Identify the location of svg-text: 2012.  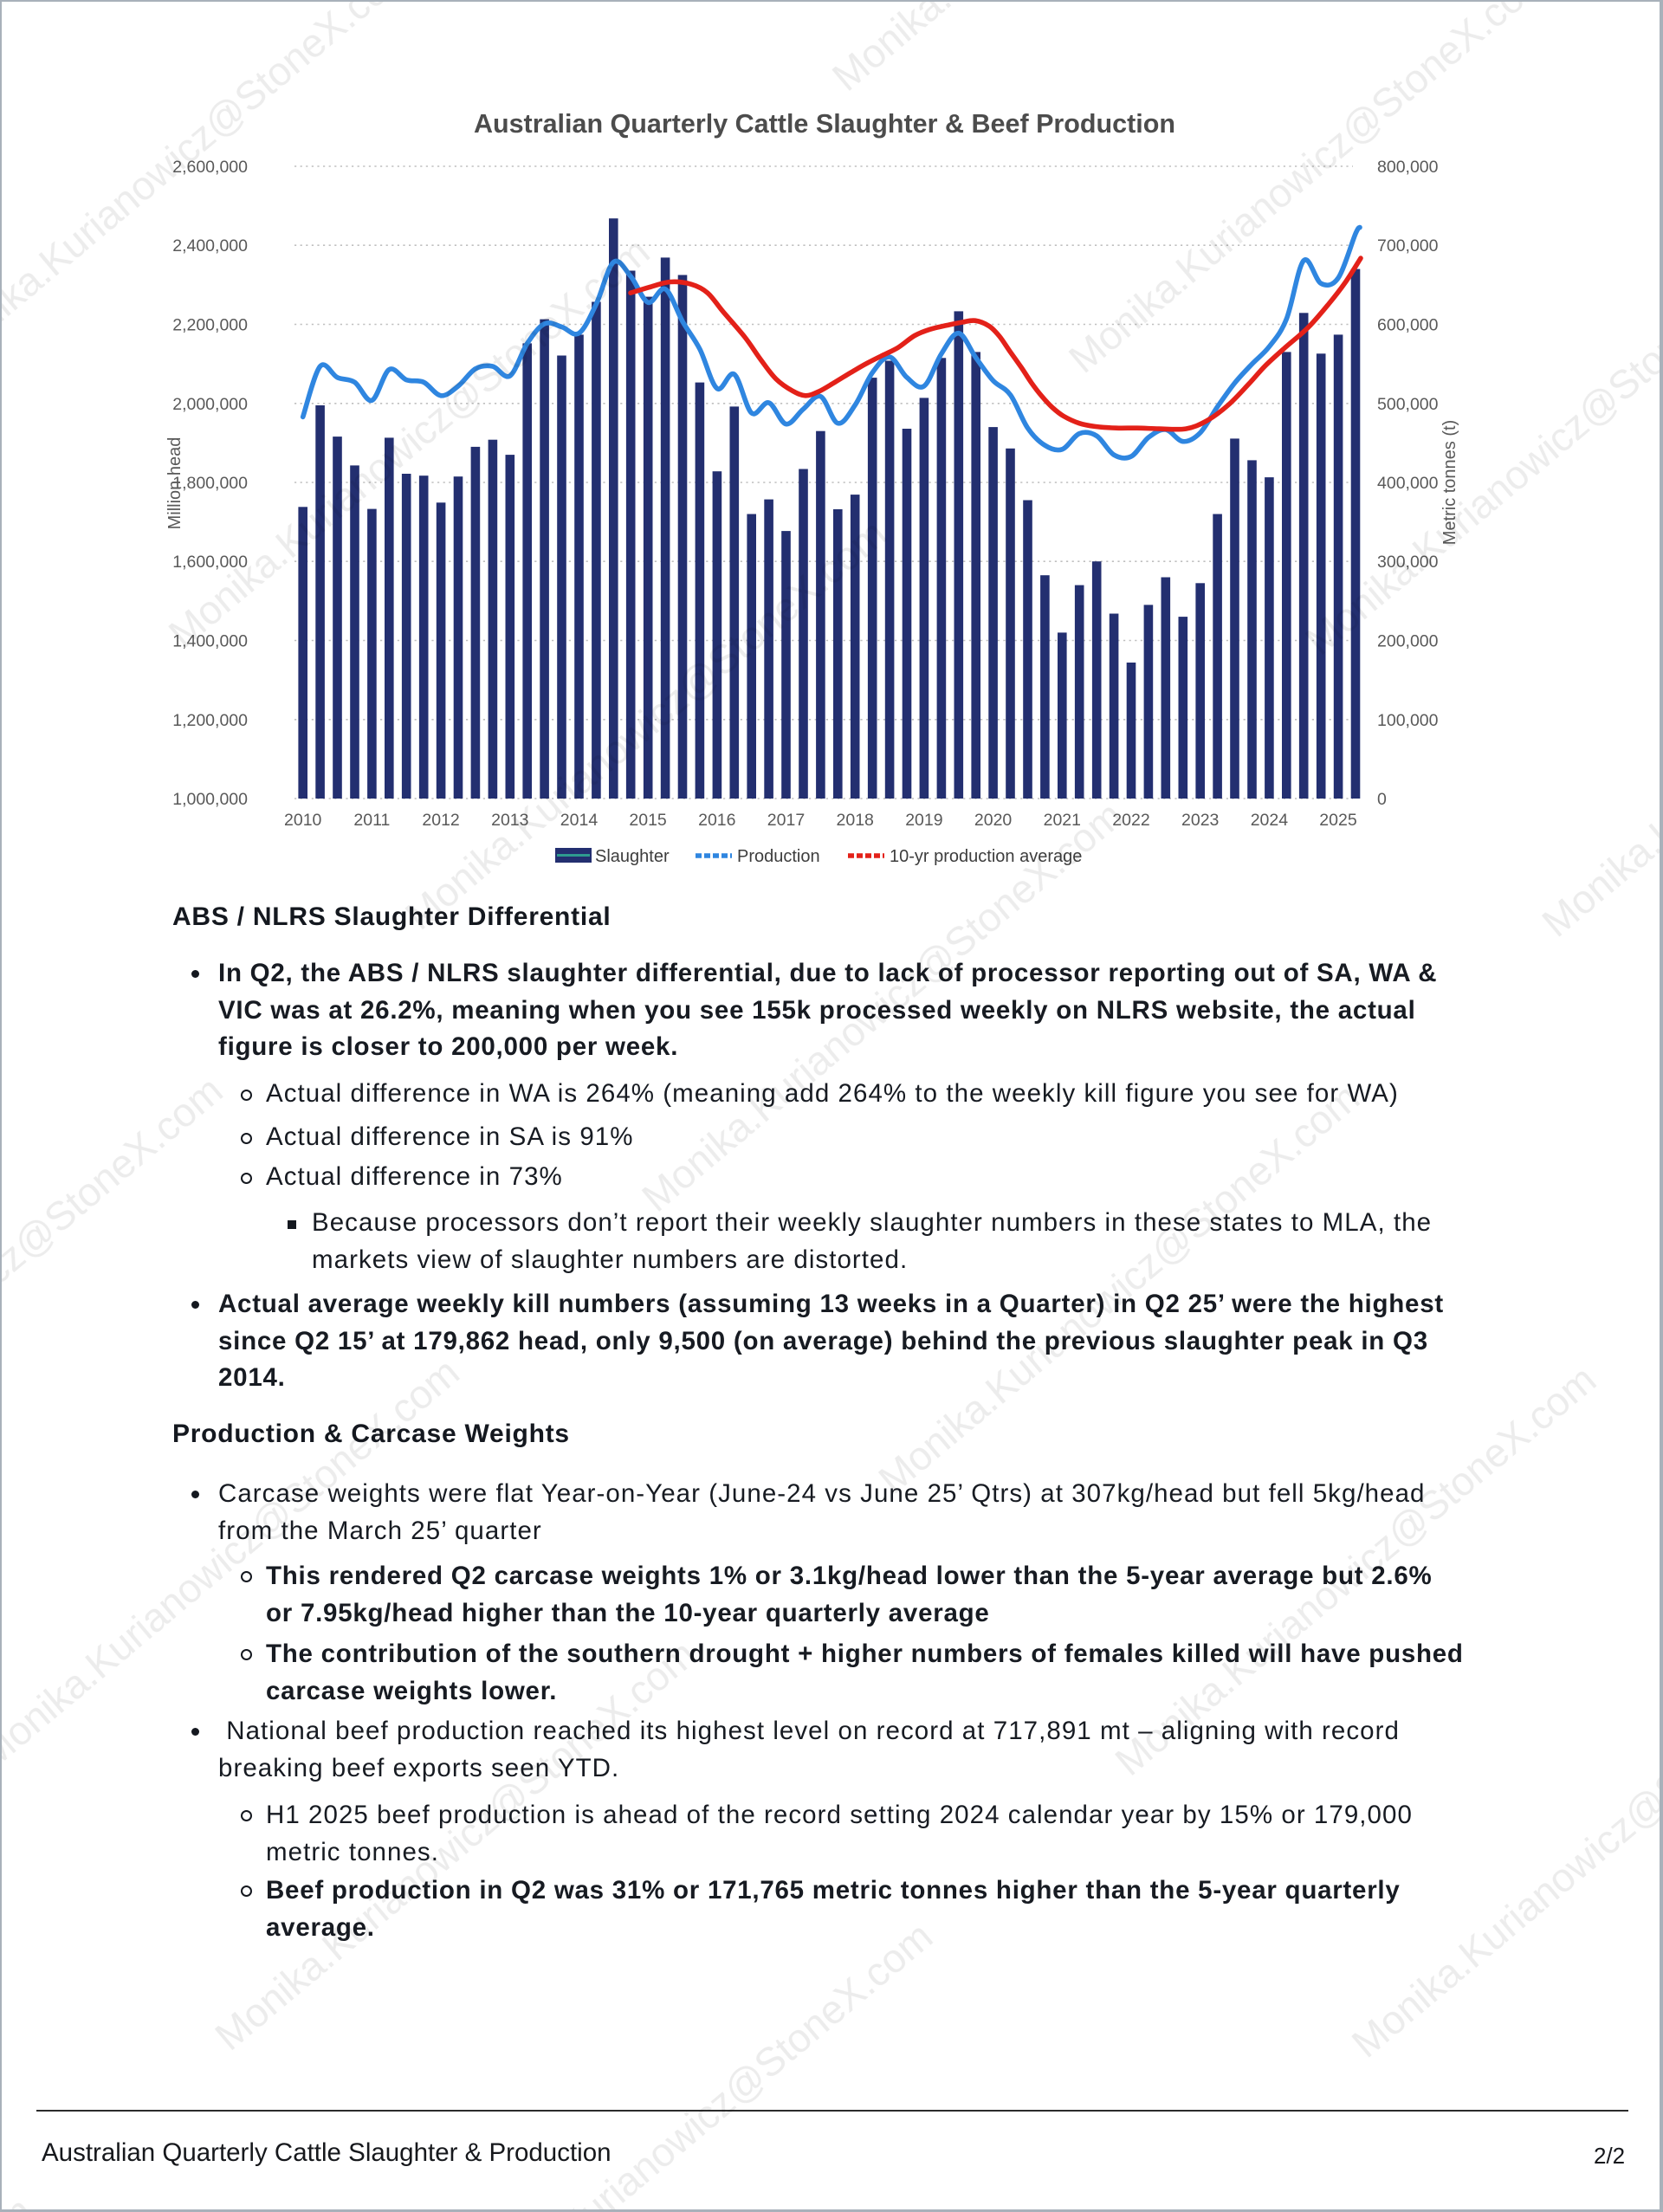
(440, 820).